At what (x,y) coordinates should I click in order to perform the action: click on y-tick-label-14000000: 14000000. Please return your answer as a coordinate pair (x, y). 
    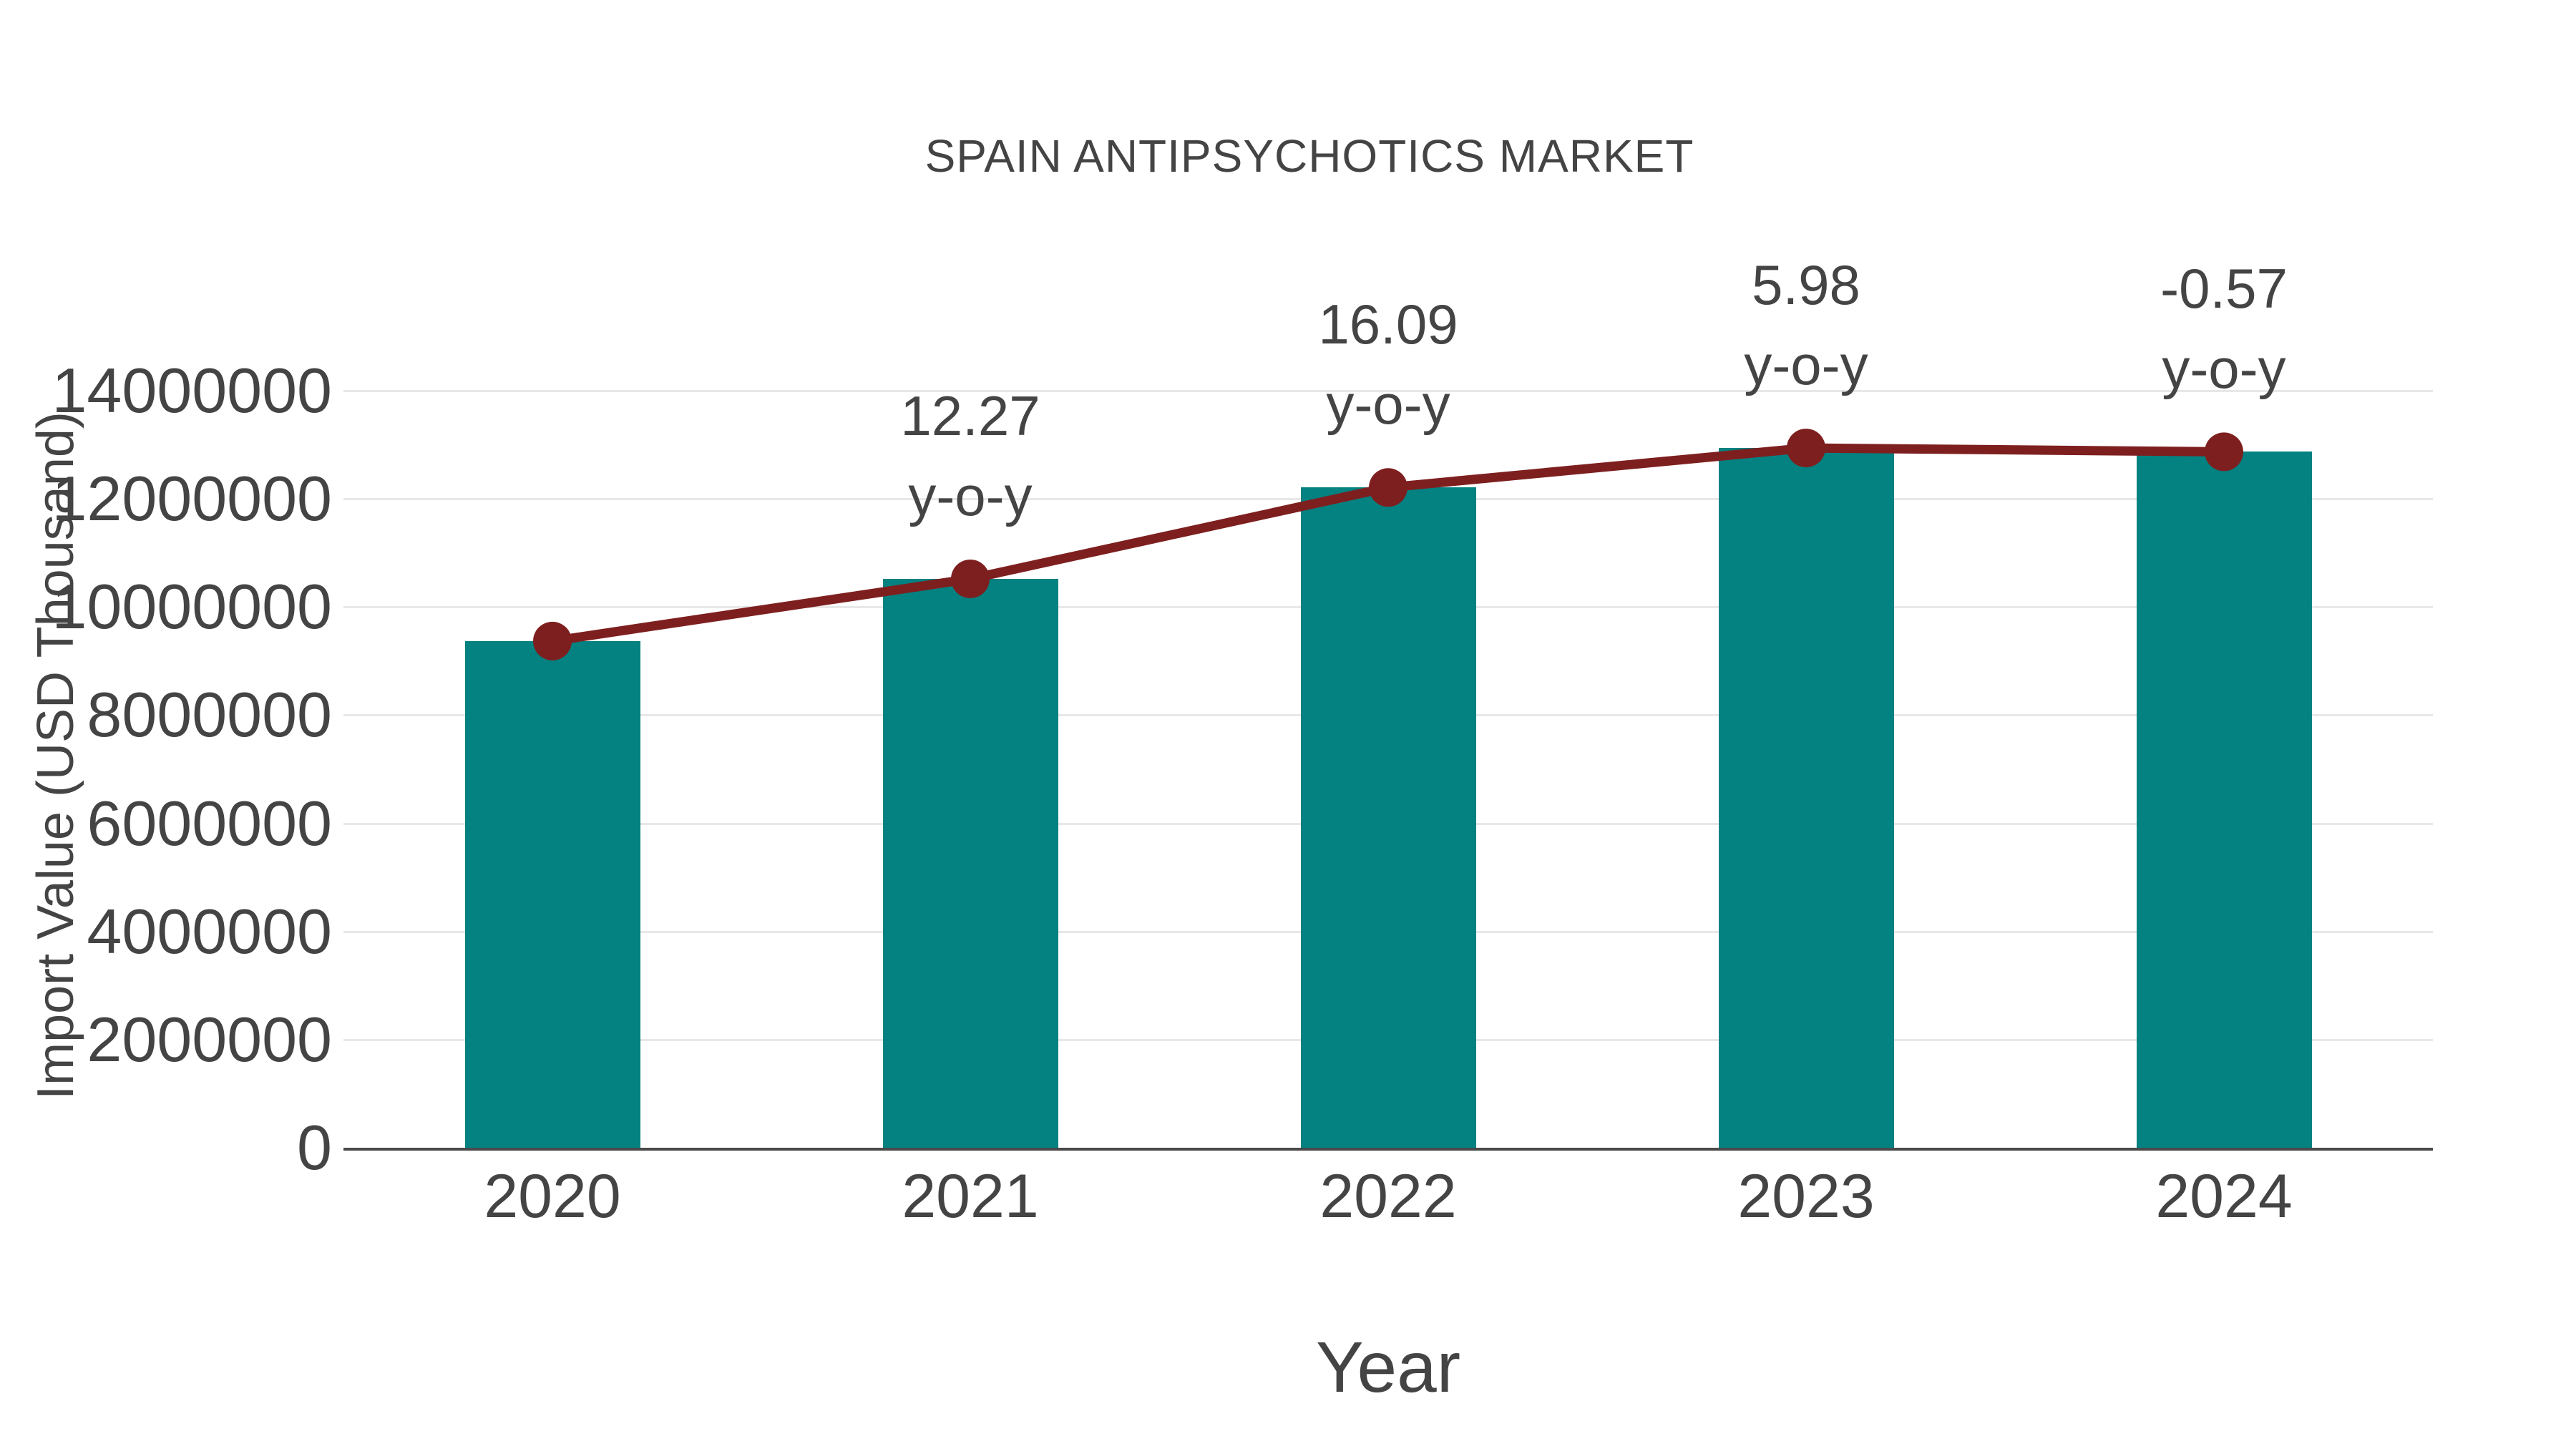
    Looking at the image, I should click on (192, 390).